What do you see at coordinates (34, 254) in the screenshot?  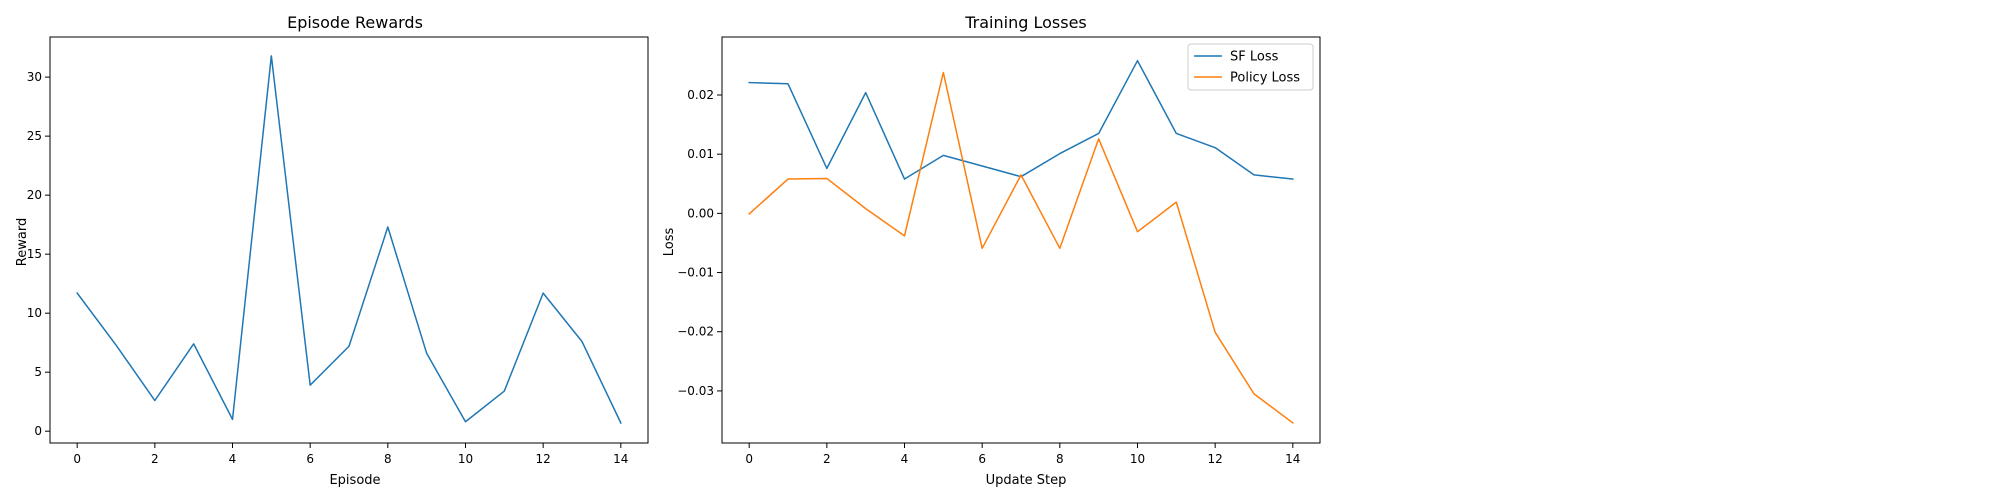 I see `y-tick-label: 15` at bounding box center [34, 254].